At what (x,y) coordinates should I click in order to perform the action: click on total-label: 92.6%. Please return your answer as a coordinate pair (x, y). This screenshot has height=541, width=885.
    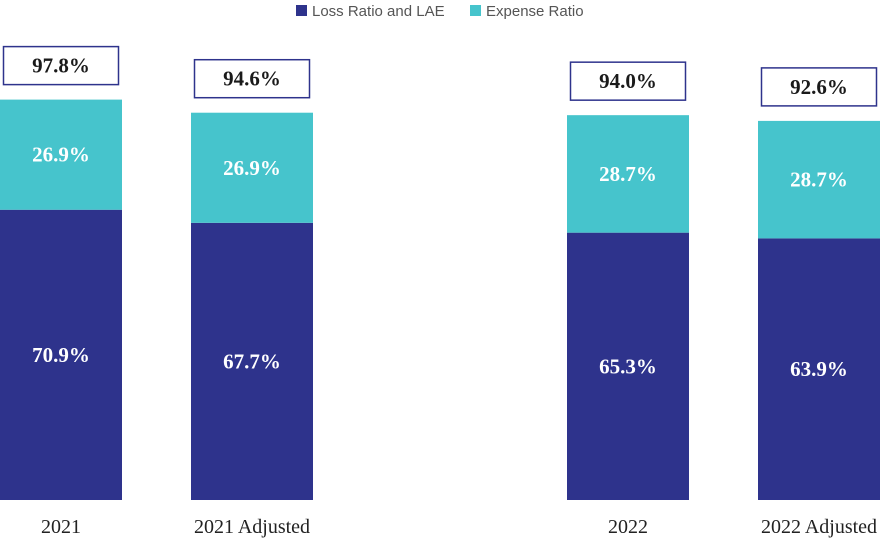
    Looking at the image, I should click on (819, 87).